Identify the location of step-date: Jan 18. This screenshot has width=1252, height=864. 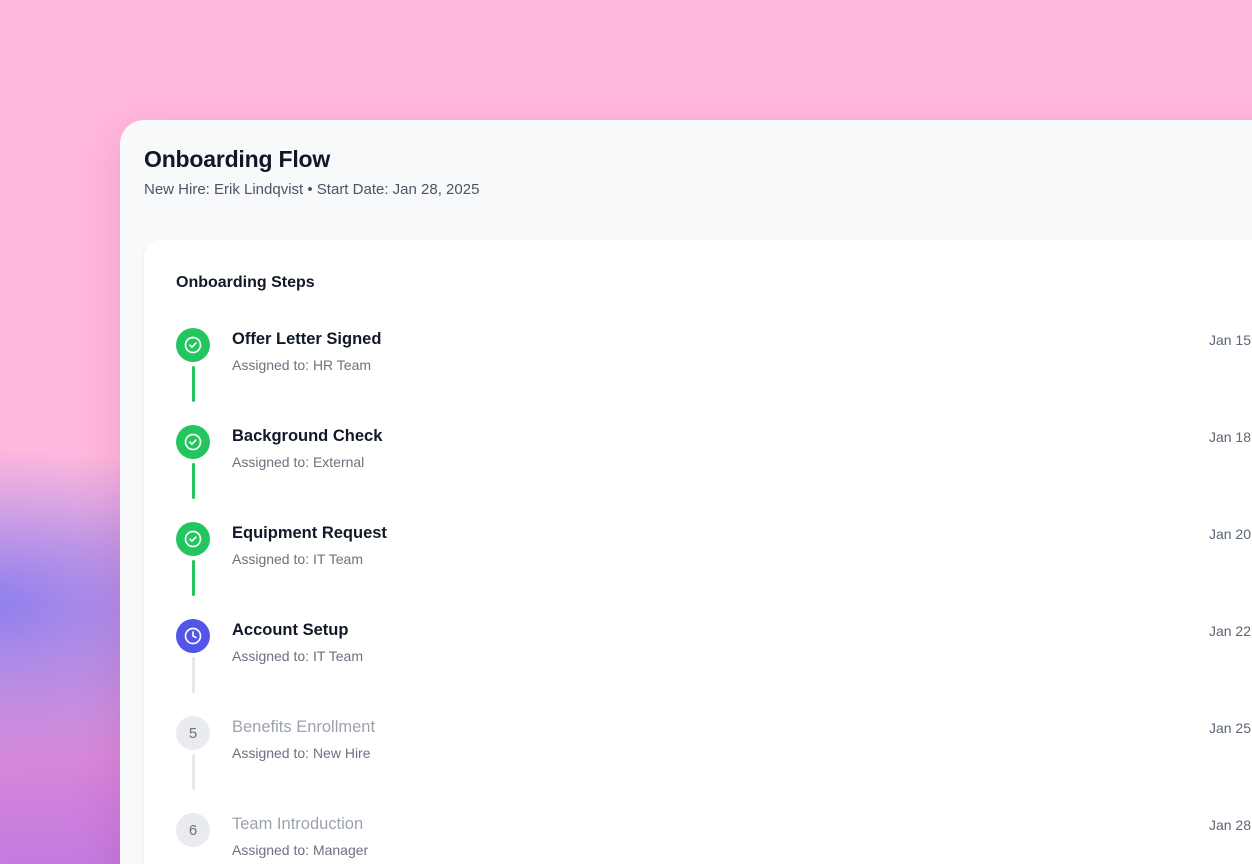
(1229, 437).